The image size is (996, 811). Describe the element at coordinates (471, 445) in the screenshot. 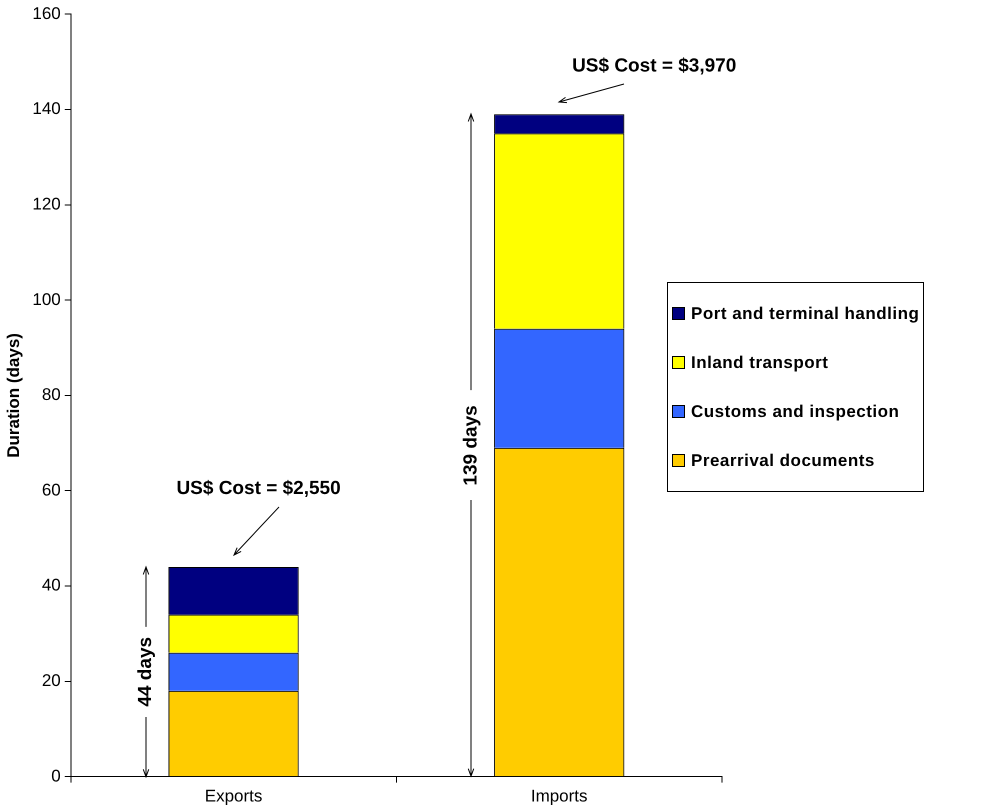

I see `annotation: 139 days` at that location.